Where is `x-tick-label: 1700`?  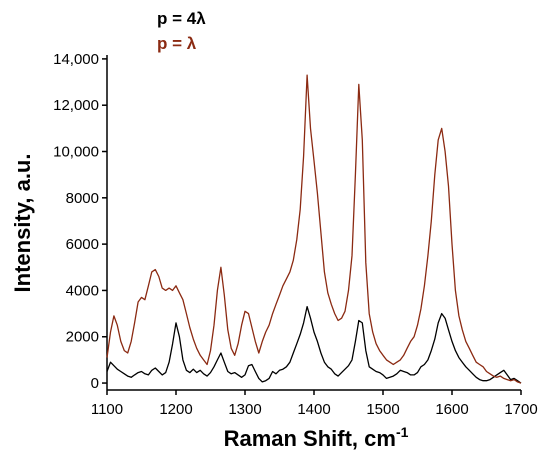 x-tick-label: 1700 is located at coordinates (520, 409).